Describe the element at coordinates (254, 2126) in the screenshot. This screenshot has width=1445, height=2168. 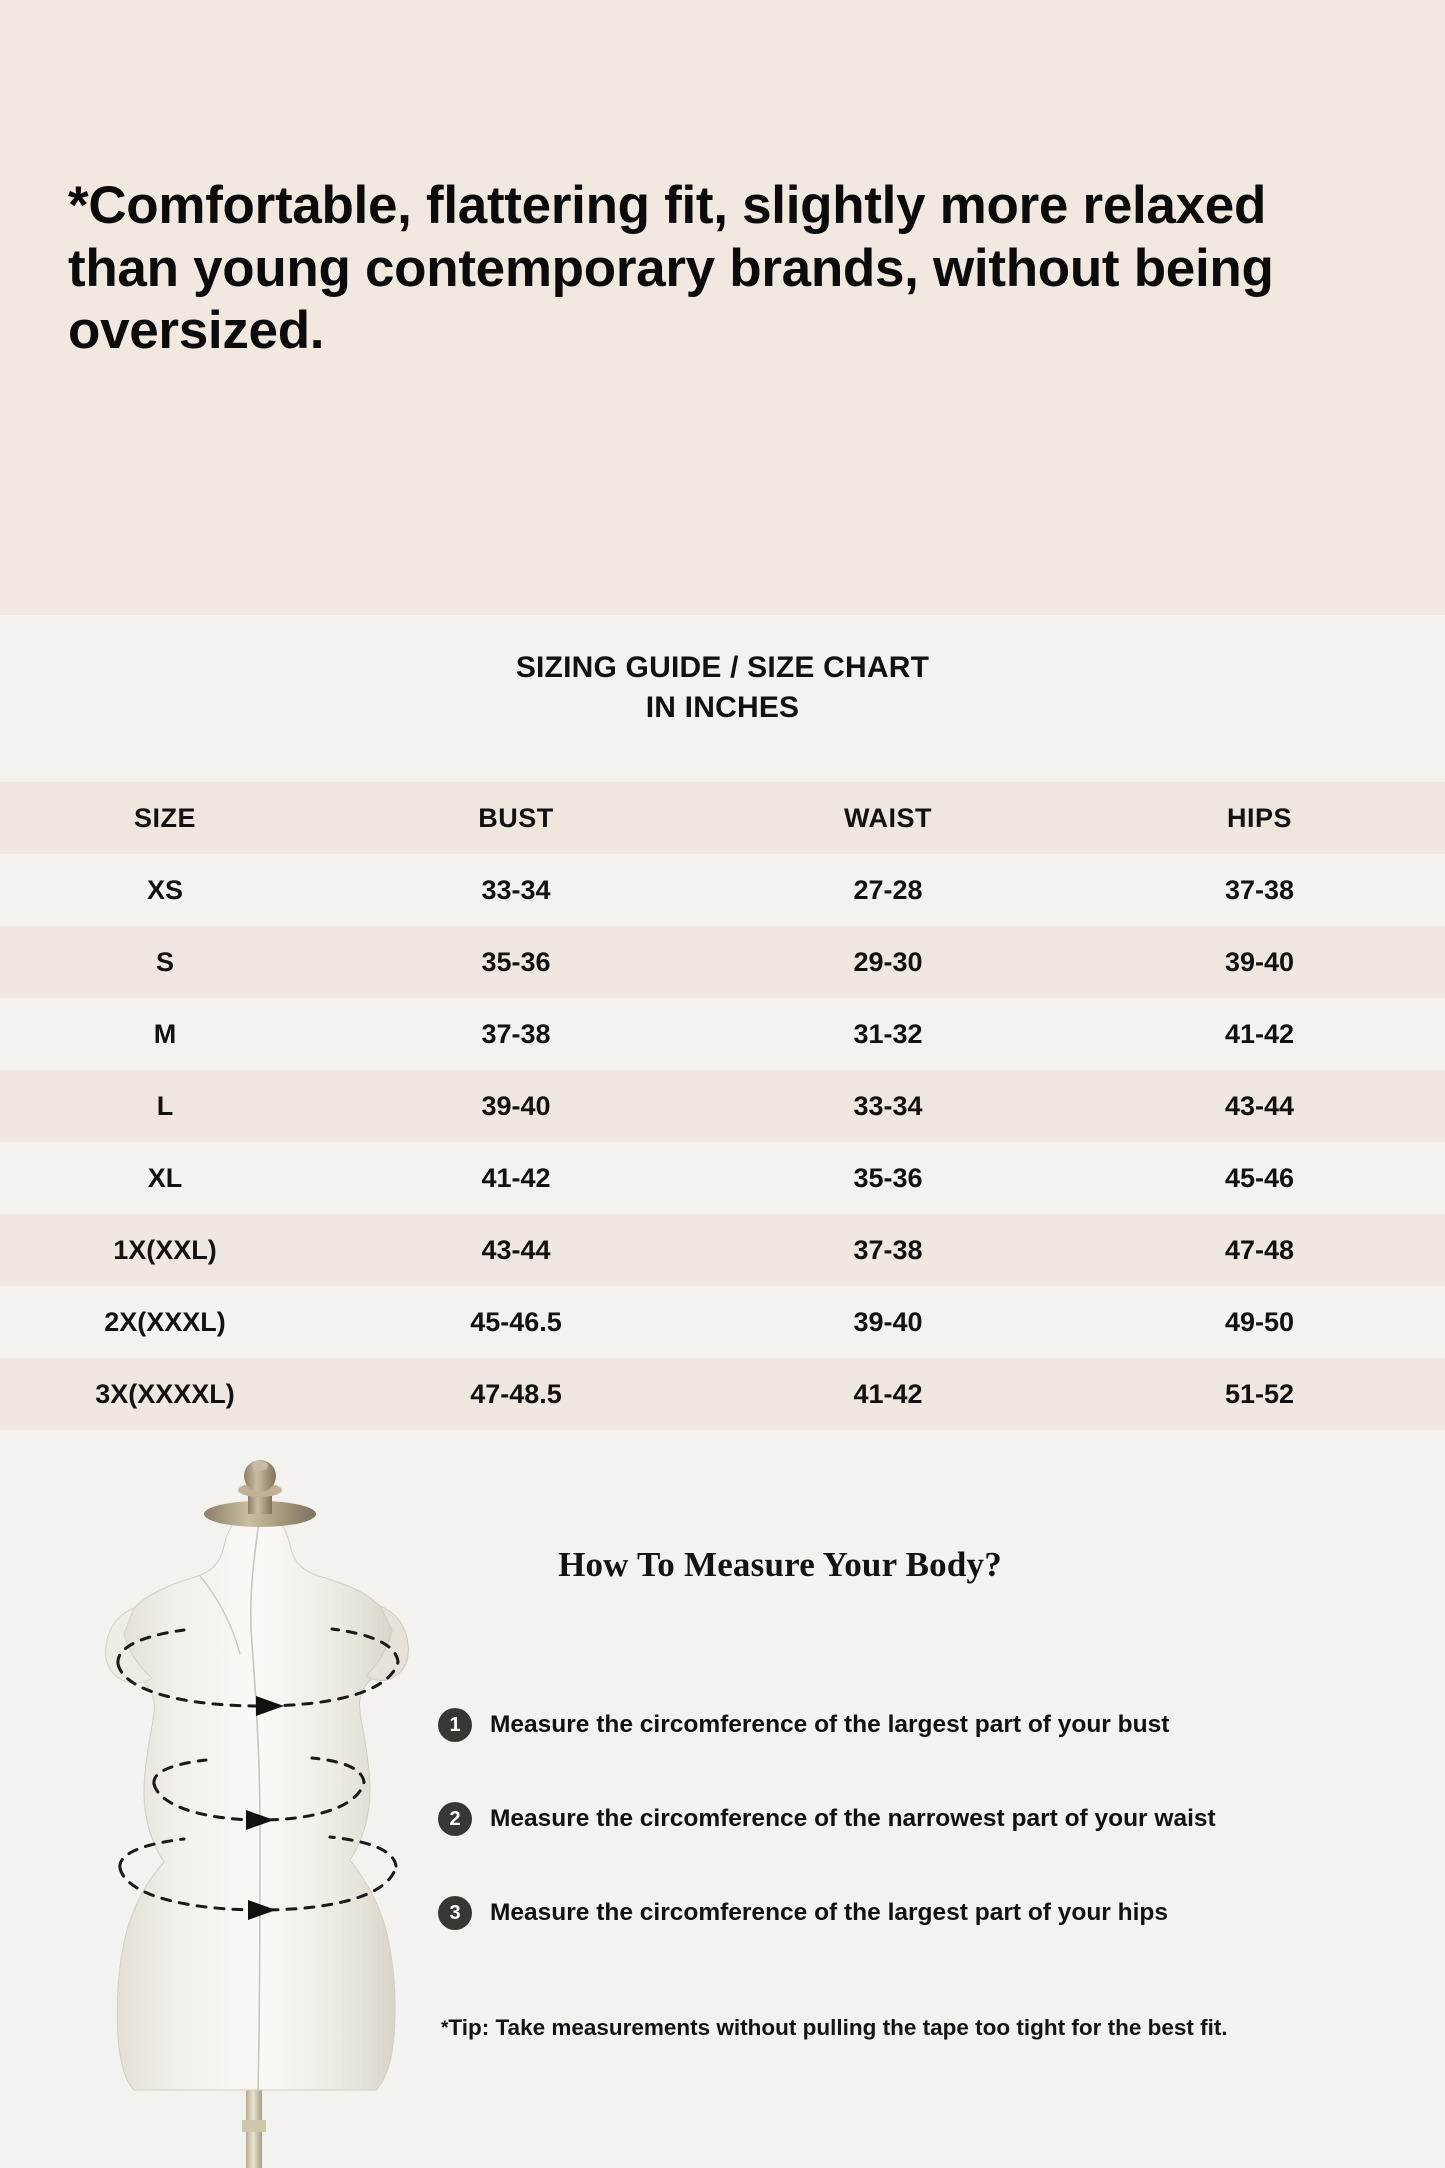
I see `stand-collar` at that location.